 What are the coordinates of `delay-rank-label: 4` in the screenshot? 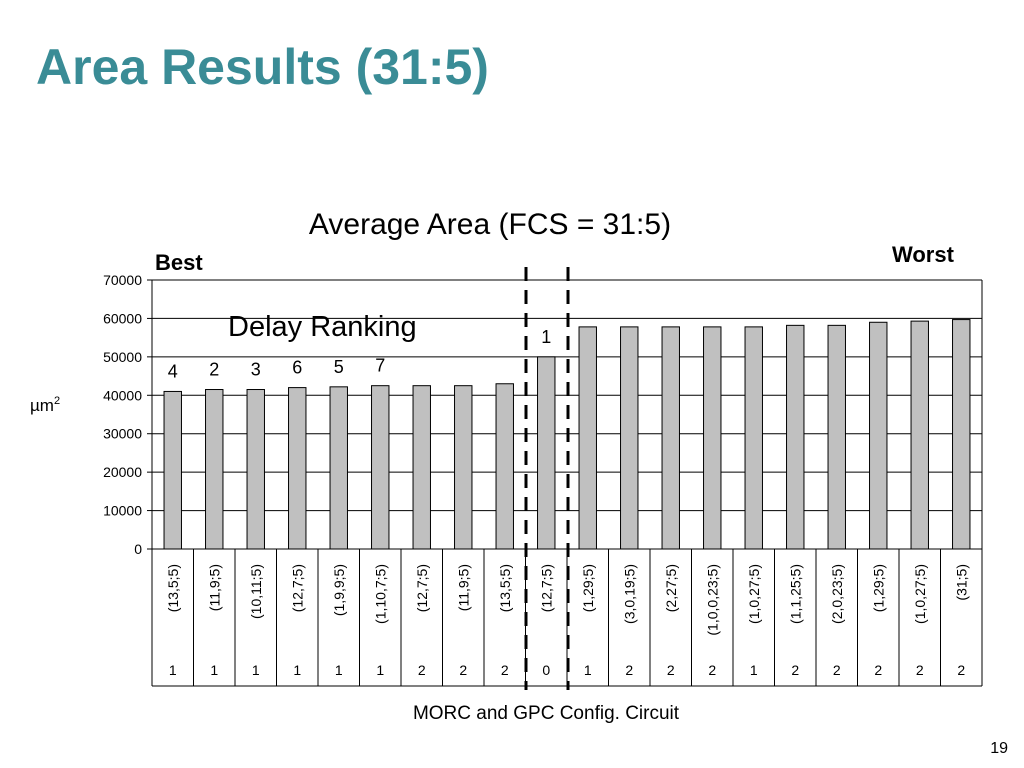 It's located at (173, 371).